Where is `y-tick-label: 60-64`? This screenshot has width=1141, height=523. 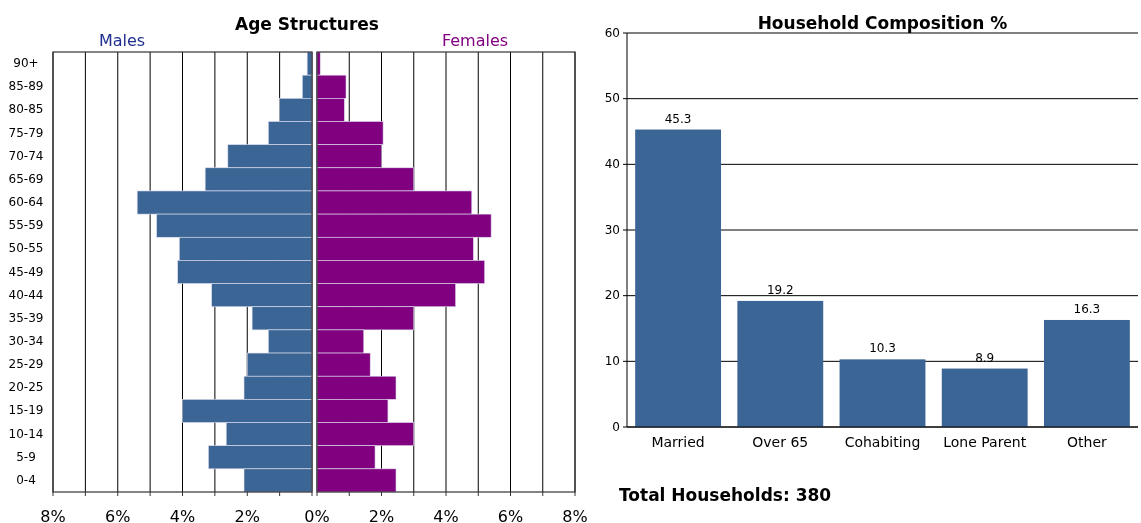
y-tick-label: 60-64 is located at coordinates (26, 202).